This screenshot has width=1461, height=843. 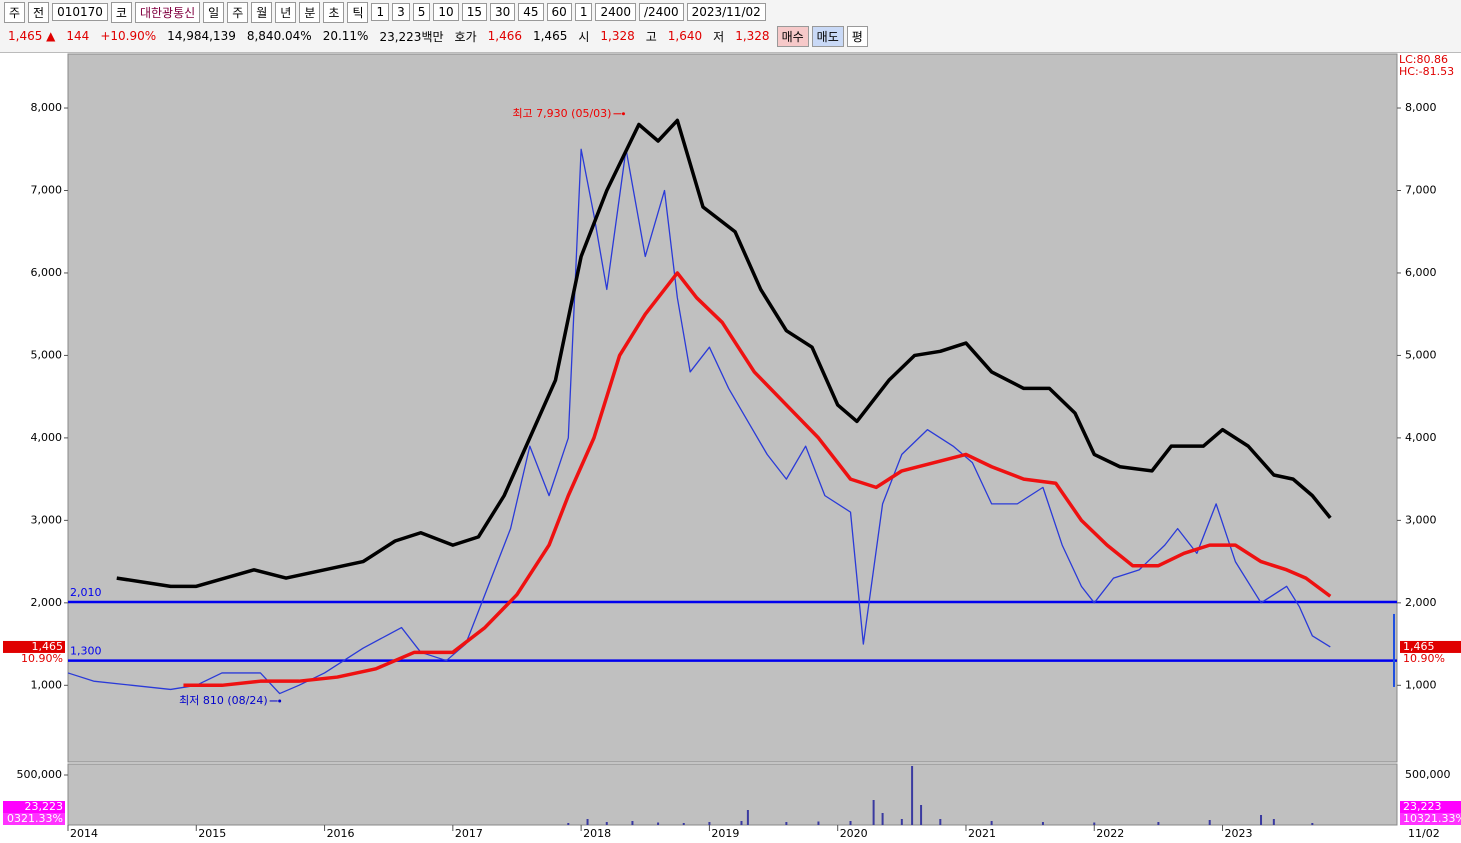 I want to click on volume-ratio: 0321.33%, so click(x=35, y=818).